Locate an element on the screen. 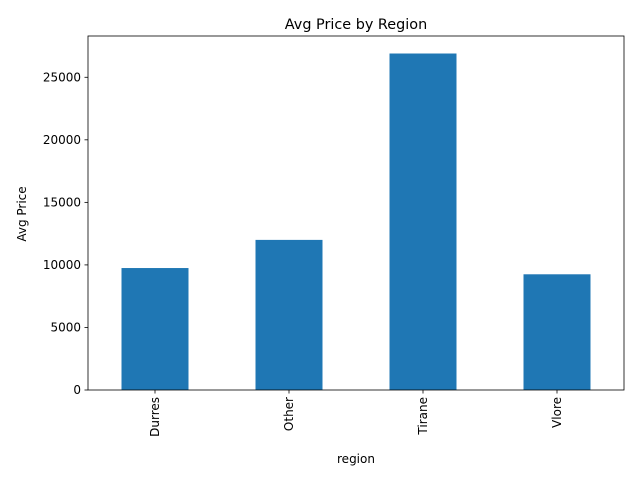 The width and height of the screenshot is (640, 484). y-tick-label: 15000 is located at coordinates (62, 202).